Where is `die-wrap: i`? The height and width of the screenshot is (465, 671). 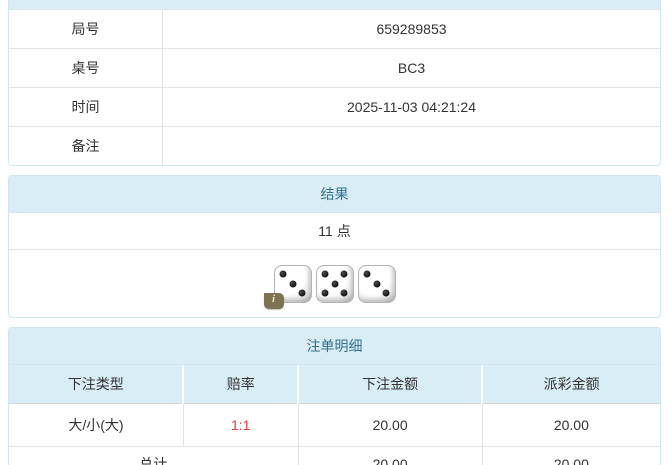
die-wrap: i is located at coordinates (287, 286).